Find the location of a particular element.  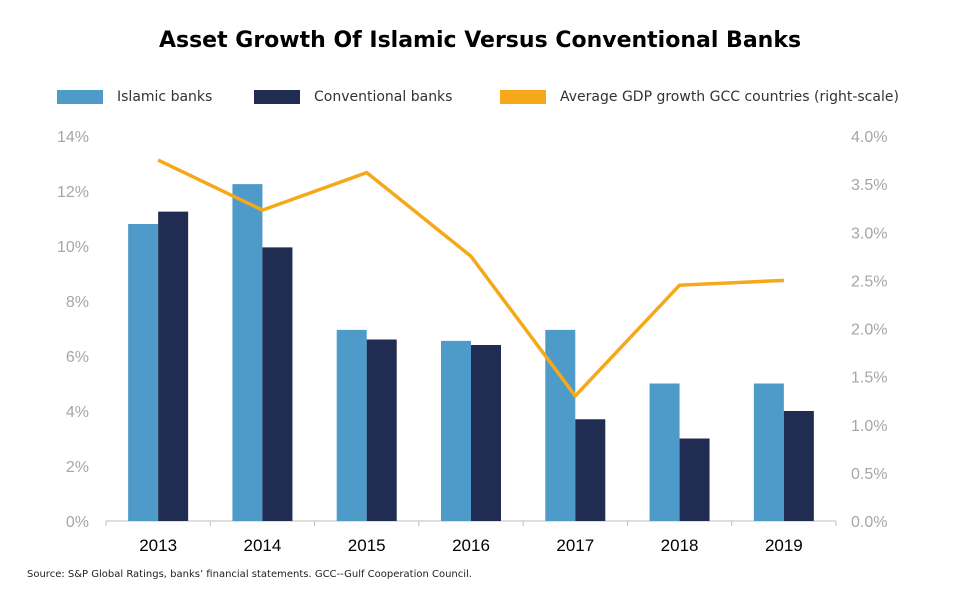

left-axis-tick-label: 14% is located at coordinates (73, 137).